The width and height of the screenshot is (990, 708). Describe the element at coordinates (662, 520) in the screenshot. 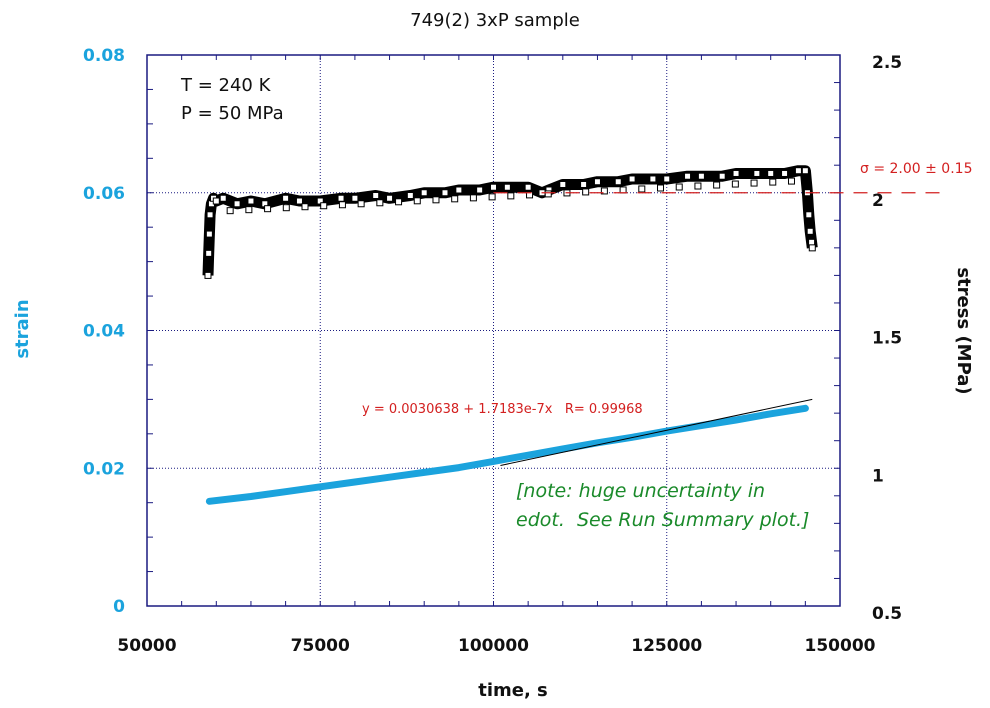

I see `note-line-2: edot. See Run Summary plot.]` at that location.